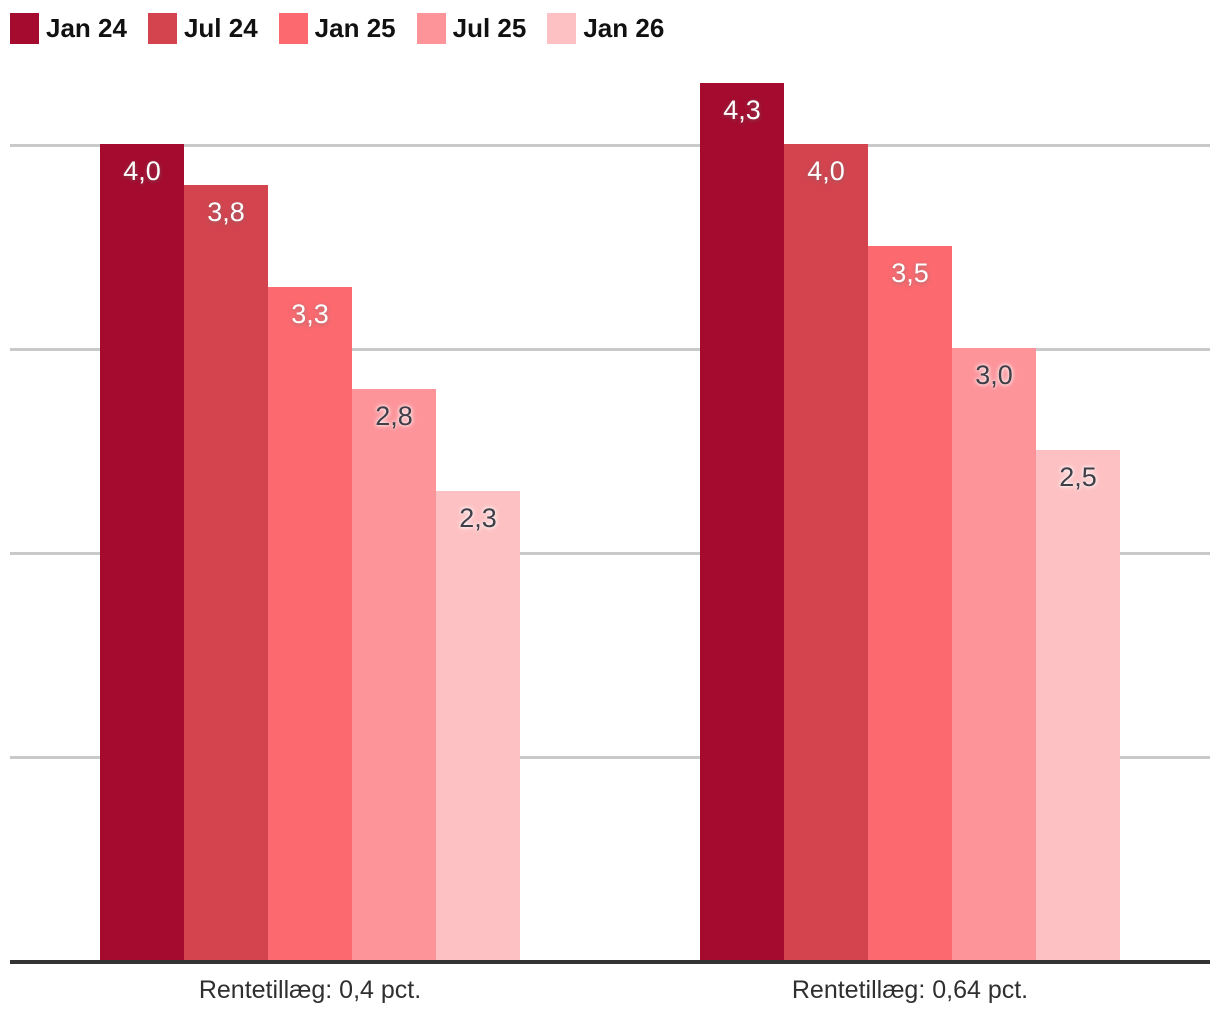 This screenshot has width=1220, height=1020. What do you see at coordinates (1078, 705) in the screenshot?
I see `bar-group2-jan-26: 2,5` at bounding box center [1078, 705].